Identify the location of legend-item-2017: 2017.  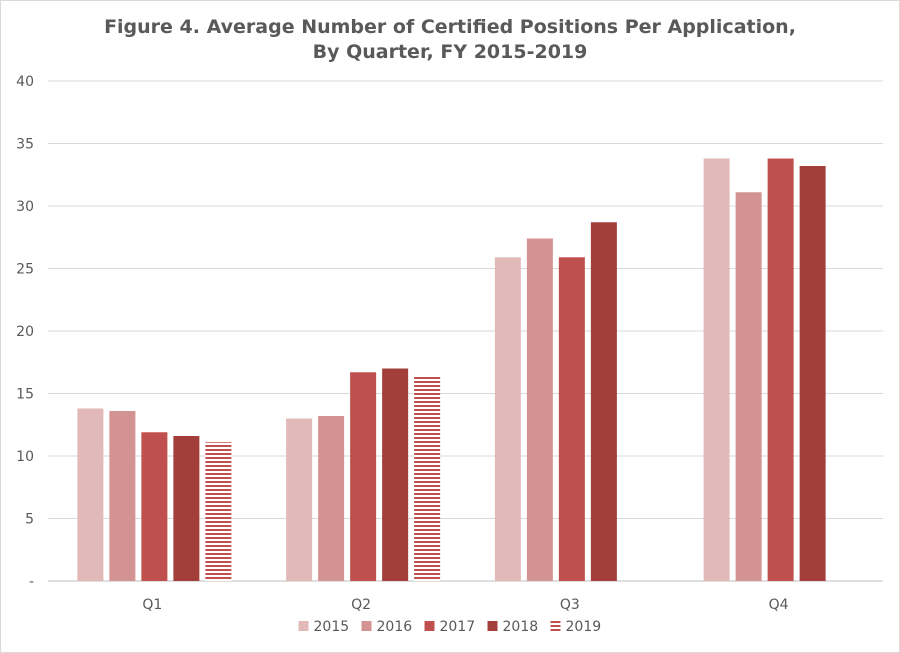
(450, 627).